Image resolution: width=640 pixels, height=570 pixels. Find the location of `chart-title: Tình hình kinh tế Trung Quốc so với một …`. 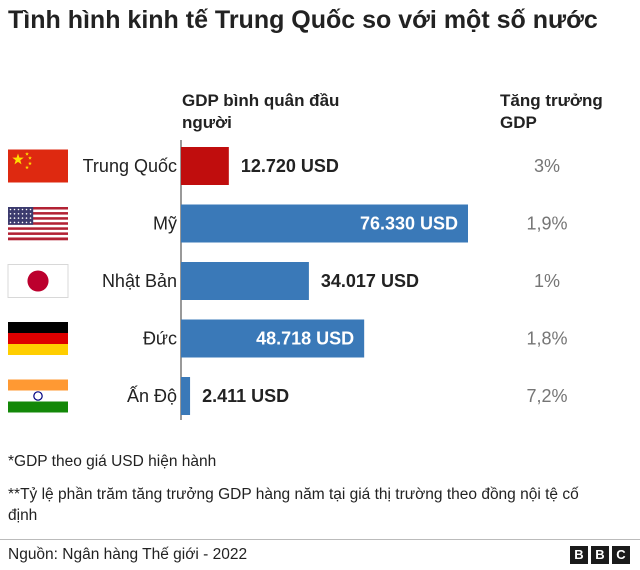

chart-title: Tình hình kinh tế Trung Quốc so với một … is located at coordinates (303, 20).